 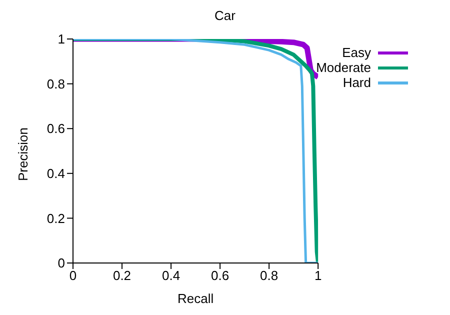 I want to click on x-tick-label: 0.8, so click(x=269, y=276).